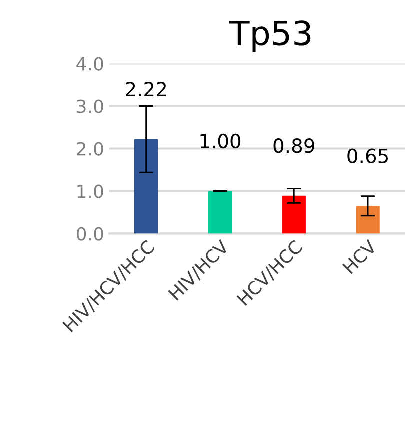 The image size is (405, 425). What do you see at coordinates (91, 191) in the screenshot?
I see `y-tick-label: 1.0` at bounding box center [91, 191].